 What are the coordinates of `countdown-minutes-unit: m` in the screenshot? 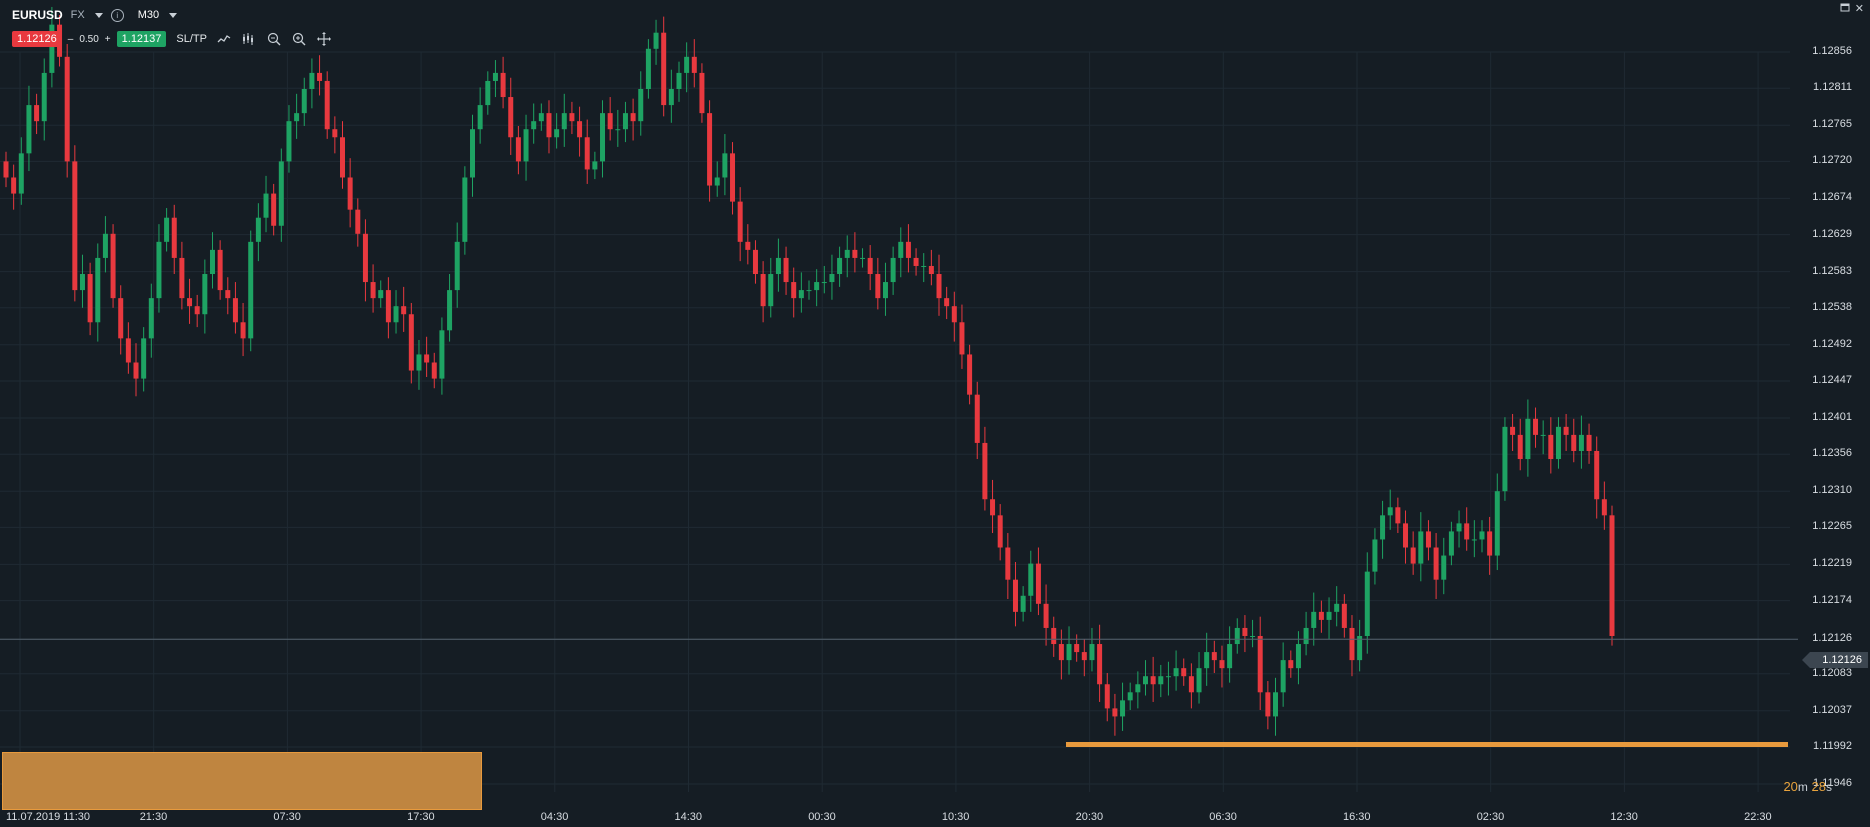 It's located at (1802, 787).